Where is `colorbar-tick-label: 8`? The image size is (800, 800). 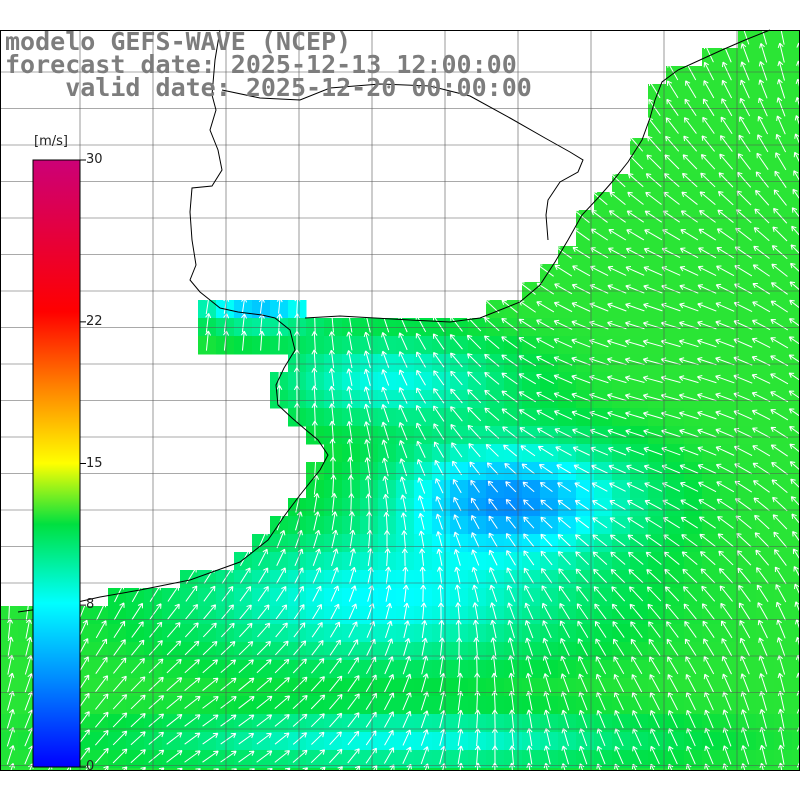
colorbar-tick-label: 8 is located at coordinates (90, 605).